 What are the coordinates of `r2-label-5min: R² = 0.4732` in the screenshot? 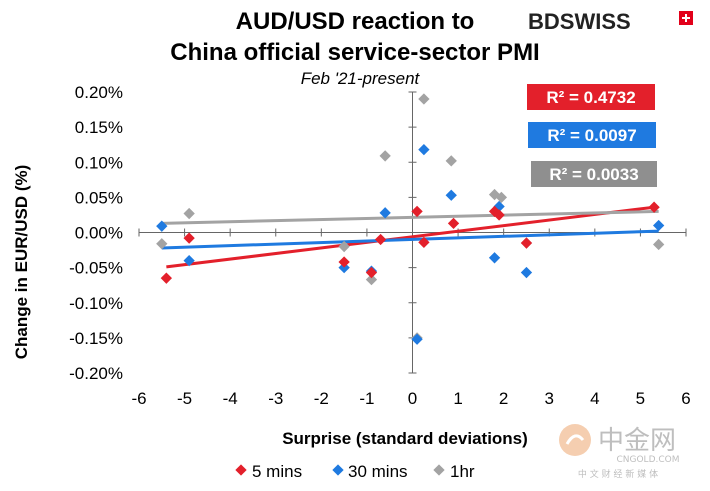 It's located at (590, 97).